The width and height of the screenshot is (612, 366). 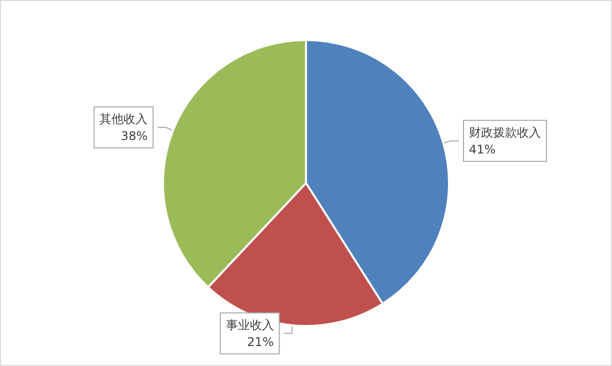 What do you see at coordinates (134, 135) in the screenshot?
I see `data-label: 38%` at bounding box center [134, 135].